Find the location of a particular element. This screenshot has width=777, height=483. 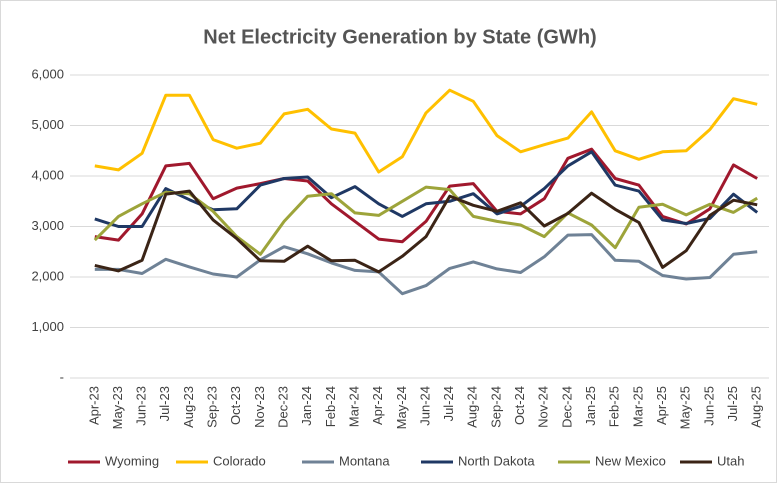

x-tick-label: May-23 is located at coordinates (117, 407).